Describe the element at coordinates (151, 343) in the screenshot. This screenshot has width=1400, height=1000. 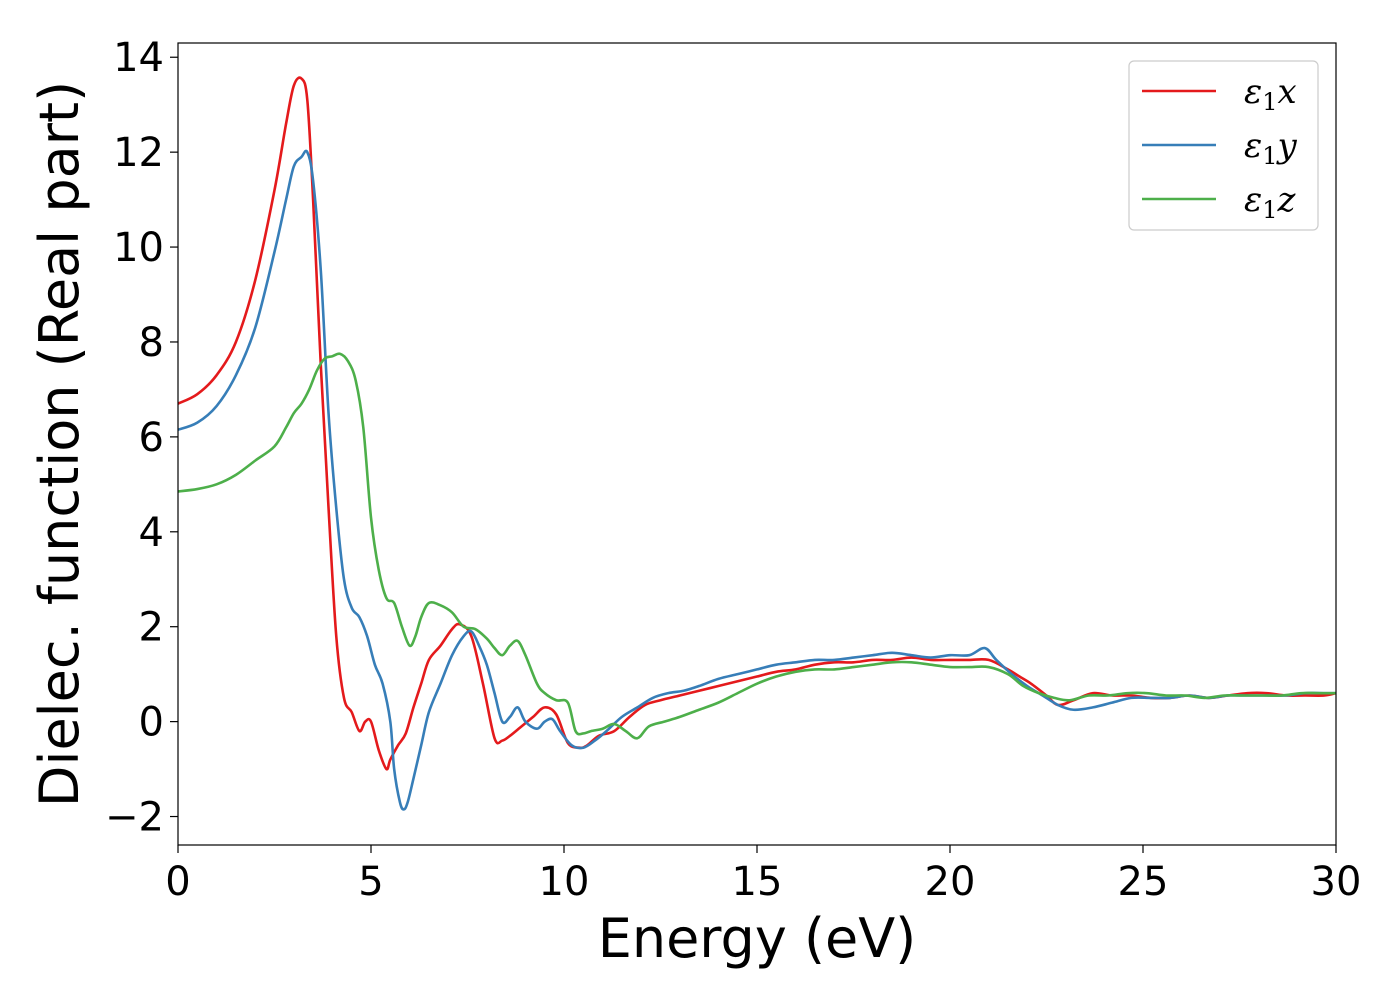
I see `y-tick-label: 8` at that location.